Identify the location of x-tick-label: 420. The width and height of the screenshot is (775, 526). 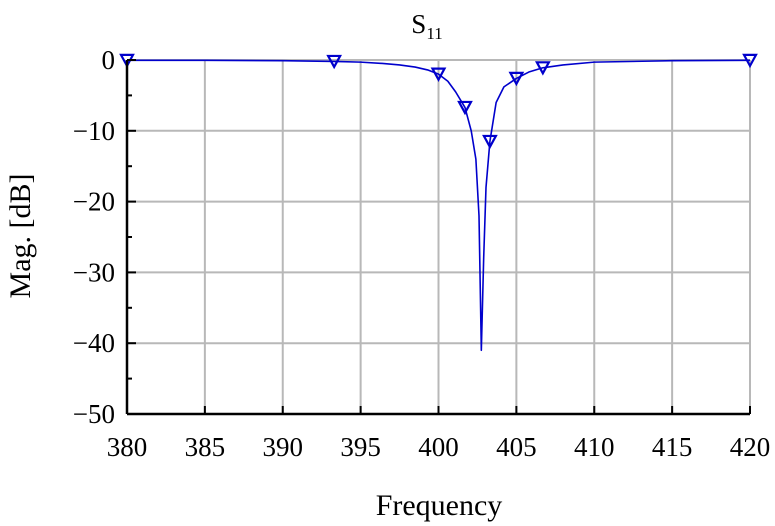
(750, 447).